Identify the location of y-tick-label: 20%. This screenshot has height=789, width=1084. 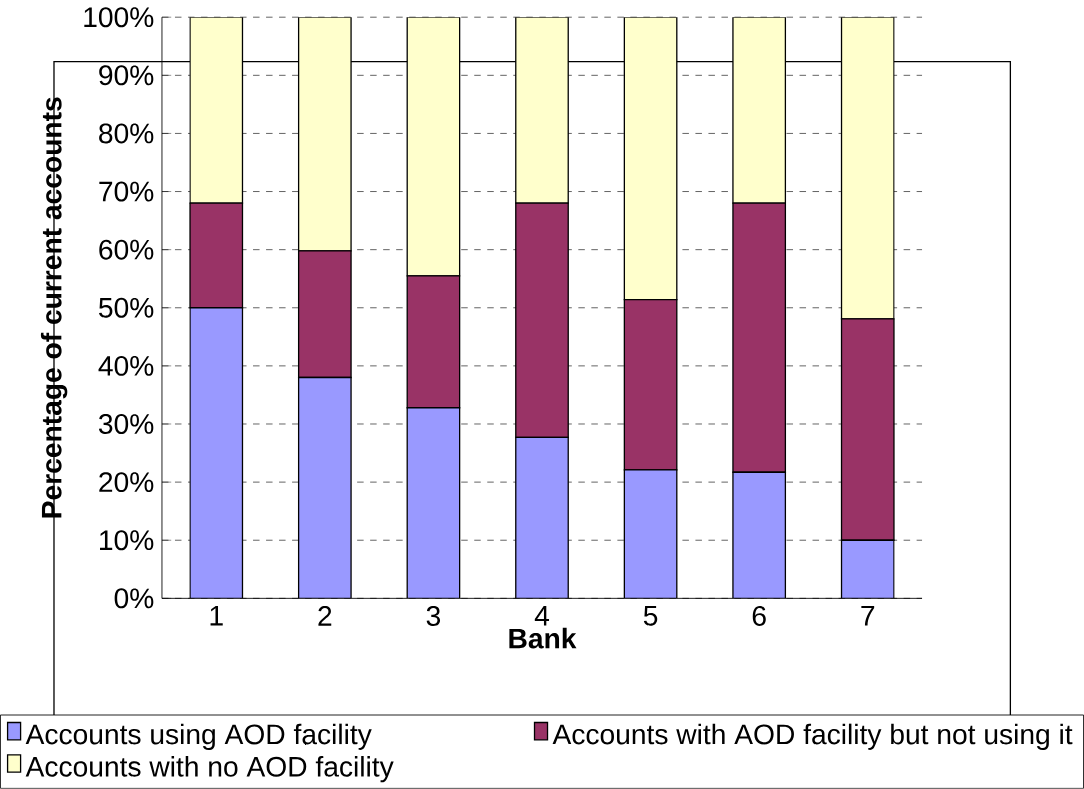
(126, 482).